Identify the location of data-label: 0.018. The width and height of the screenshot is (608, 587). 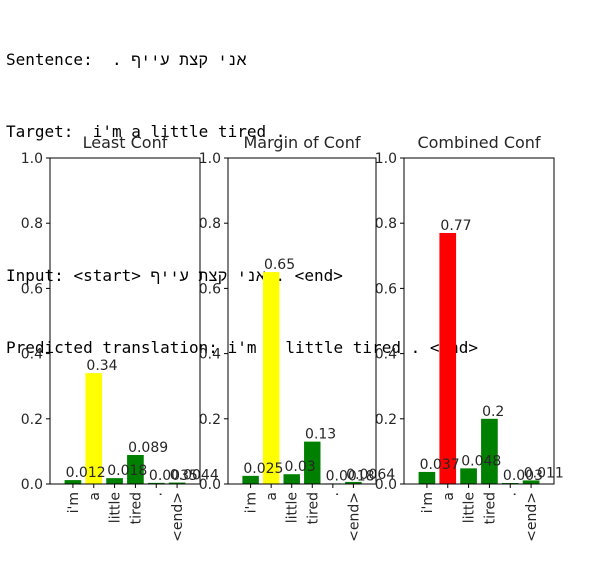
(127, 471).